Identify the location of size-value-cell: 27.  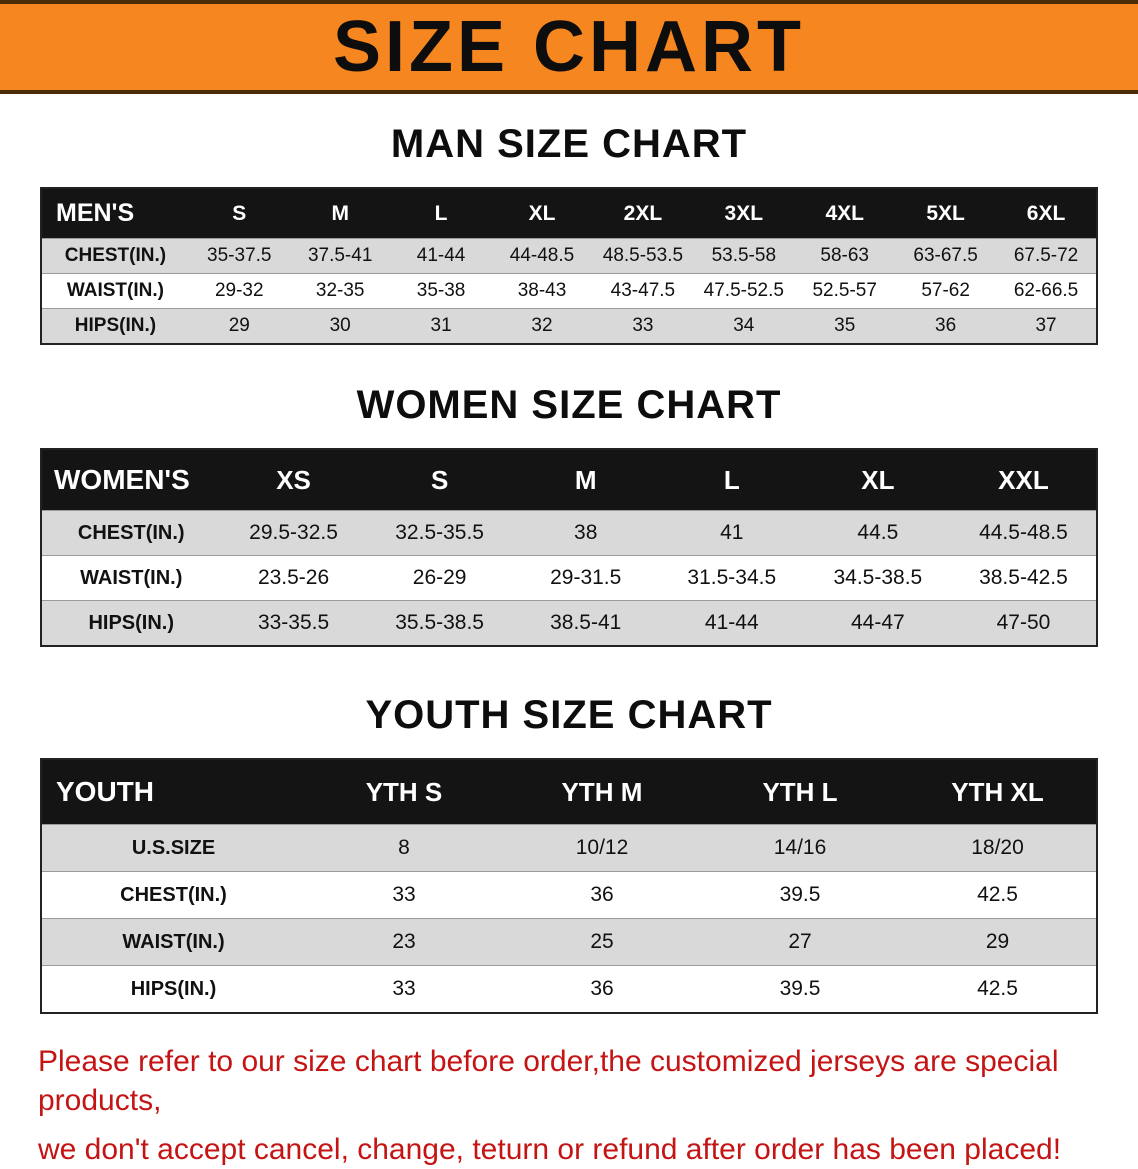
(800, 942).